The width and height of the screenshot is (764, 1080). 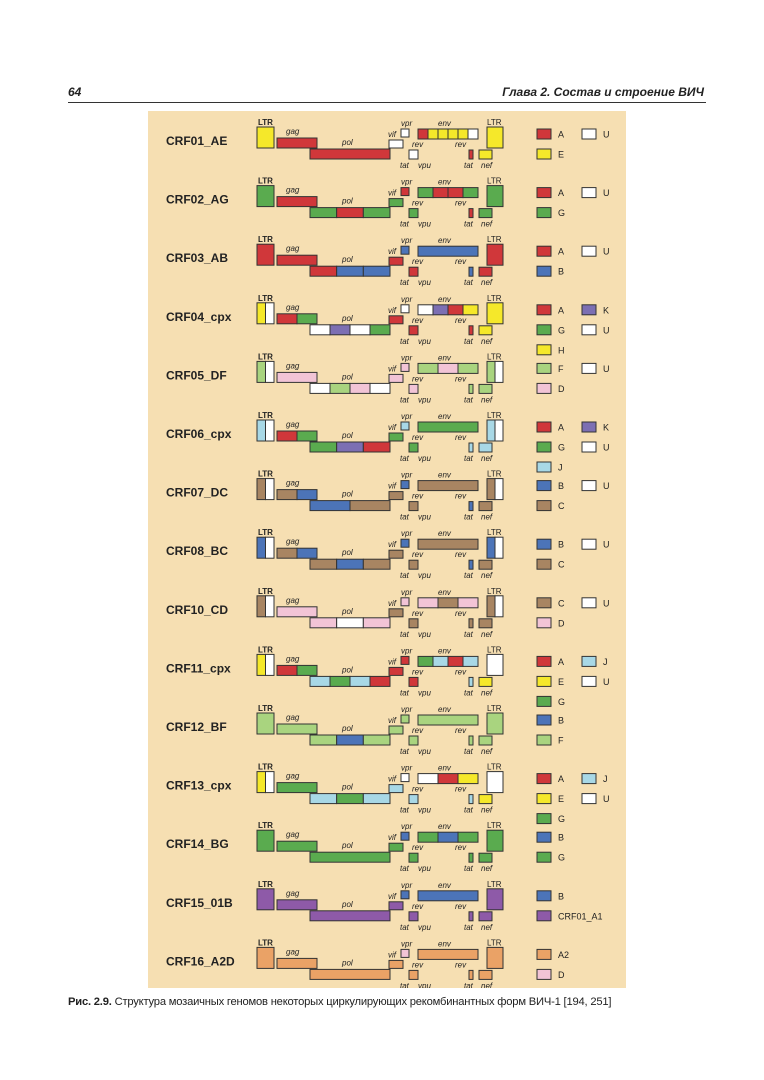 What do you see at coordinates (199, 434) in the screenshot?
I see `genome-name-crf06-cpx: CRF06_cpx` at bounding box center [199, 434].